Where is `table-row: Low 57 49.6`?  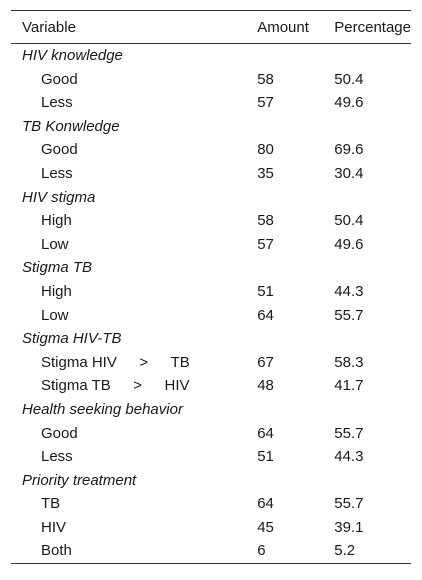 table-row: Low 57 49.6 is located at coordinates (211, 245).